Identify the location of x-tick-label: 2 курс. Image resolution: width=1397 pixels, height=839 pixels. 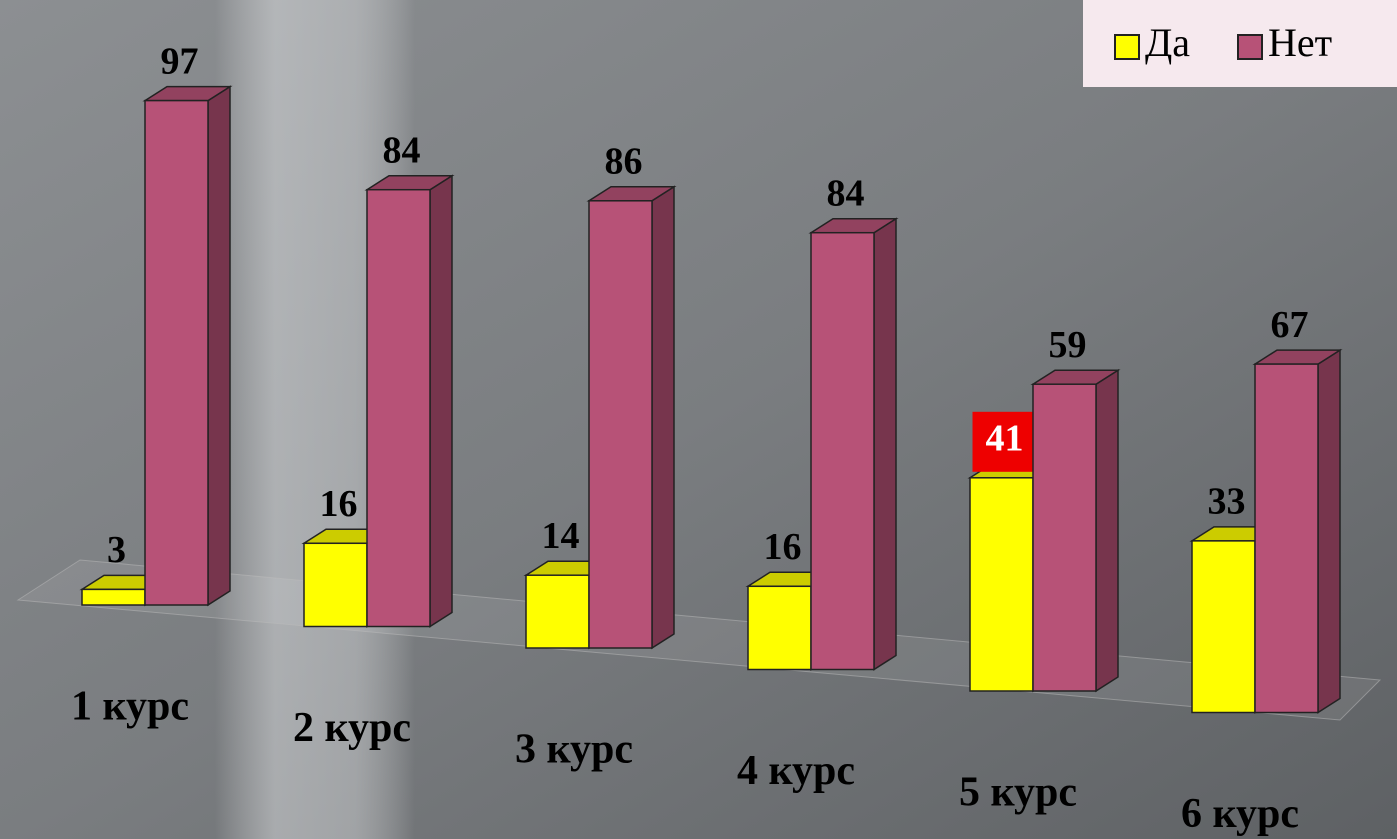
(352, 728).